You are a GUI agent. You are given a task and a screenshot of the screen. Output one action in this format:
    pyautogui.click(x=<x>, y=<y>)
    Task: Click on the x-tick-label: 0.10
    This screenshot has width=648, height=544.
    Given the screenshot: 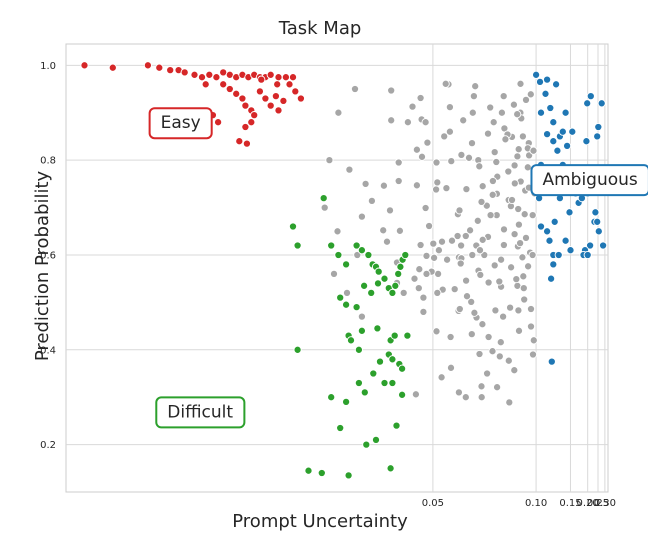 What is the action you would take?
    pyautogui.click(x=536, y=503)
    